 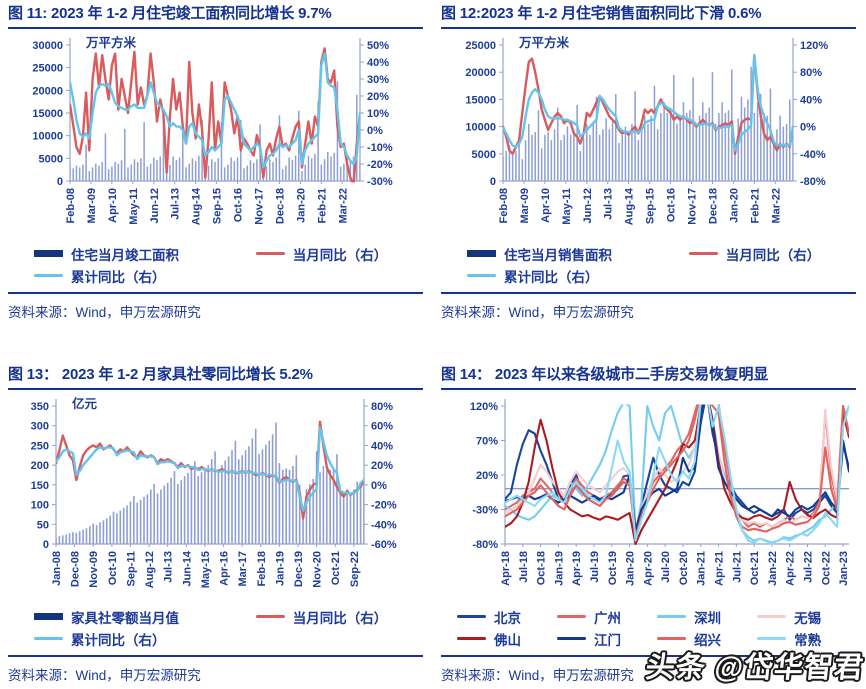 What do you see at coordinates (384, 545) in the screenshot?
I see `axis-label: -60%` at bounding box center [384, 545].